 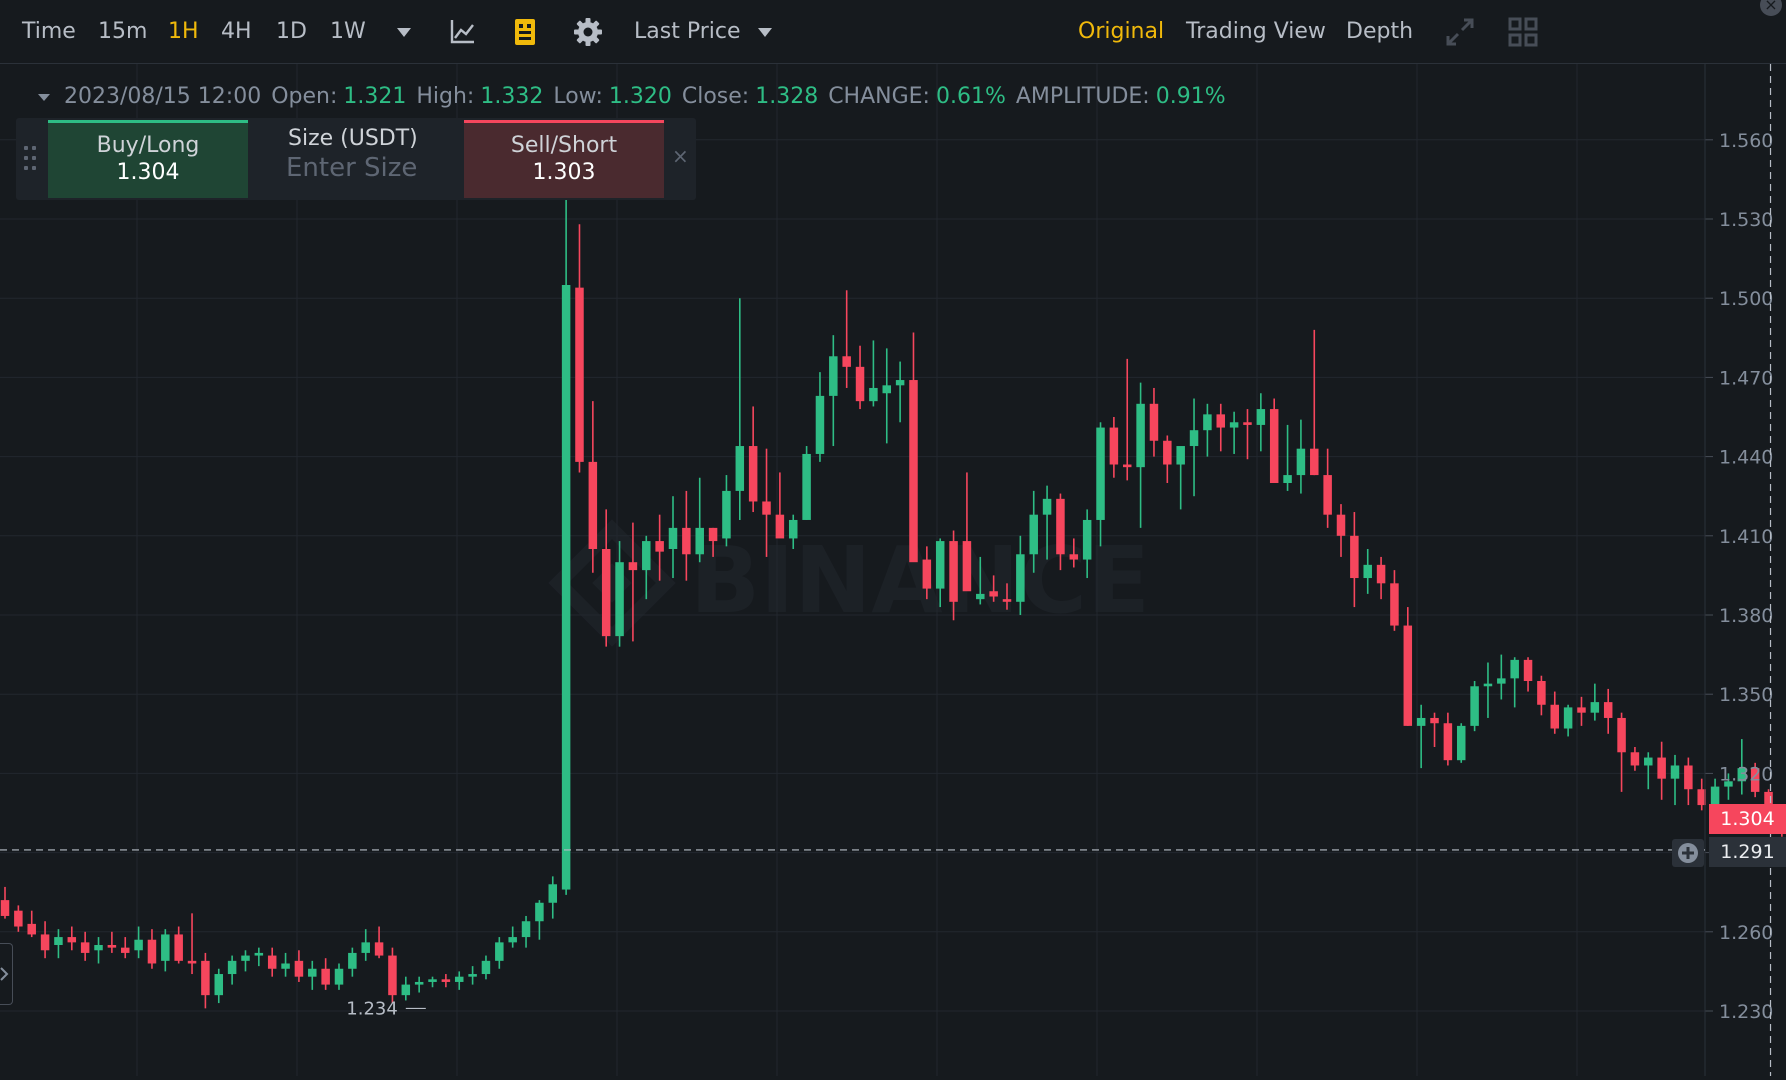 What do you see at coordinates (148, 159) in the screenshot?
I see `buy-long-button: Buy/Long 1.304` at bounding box center [148, 159].